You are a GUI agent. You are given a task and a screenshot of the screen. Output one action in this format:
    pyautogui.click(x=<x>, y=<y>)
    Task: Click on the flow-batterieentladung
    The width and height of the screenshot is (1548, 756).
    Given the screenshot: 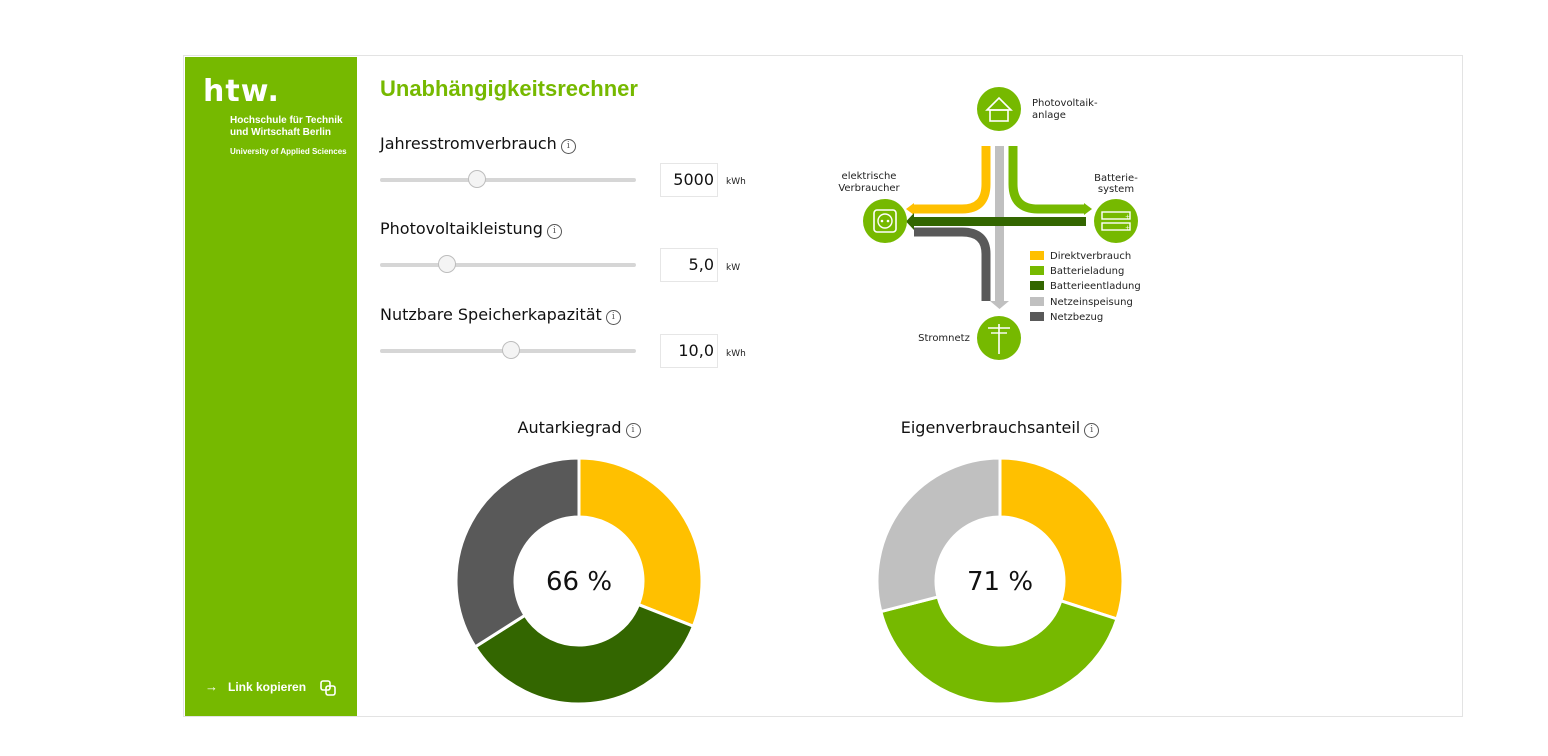 What is the action you would take?
    pyautogui.click(x=1000, y=221)
    